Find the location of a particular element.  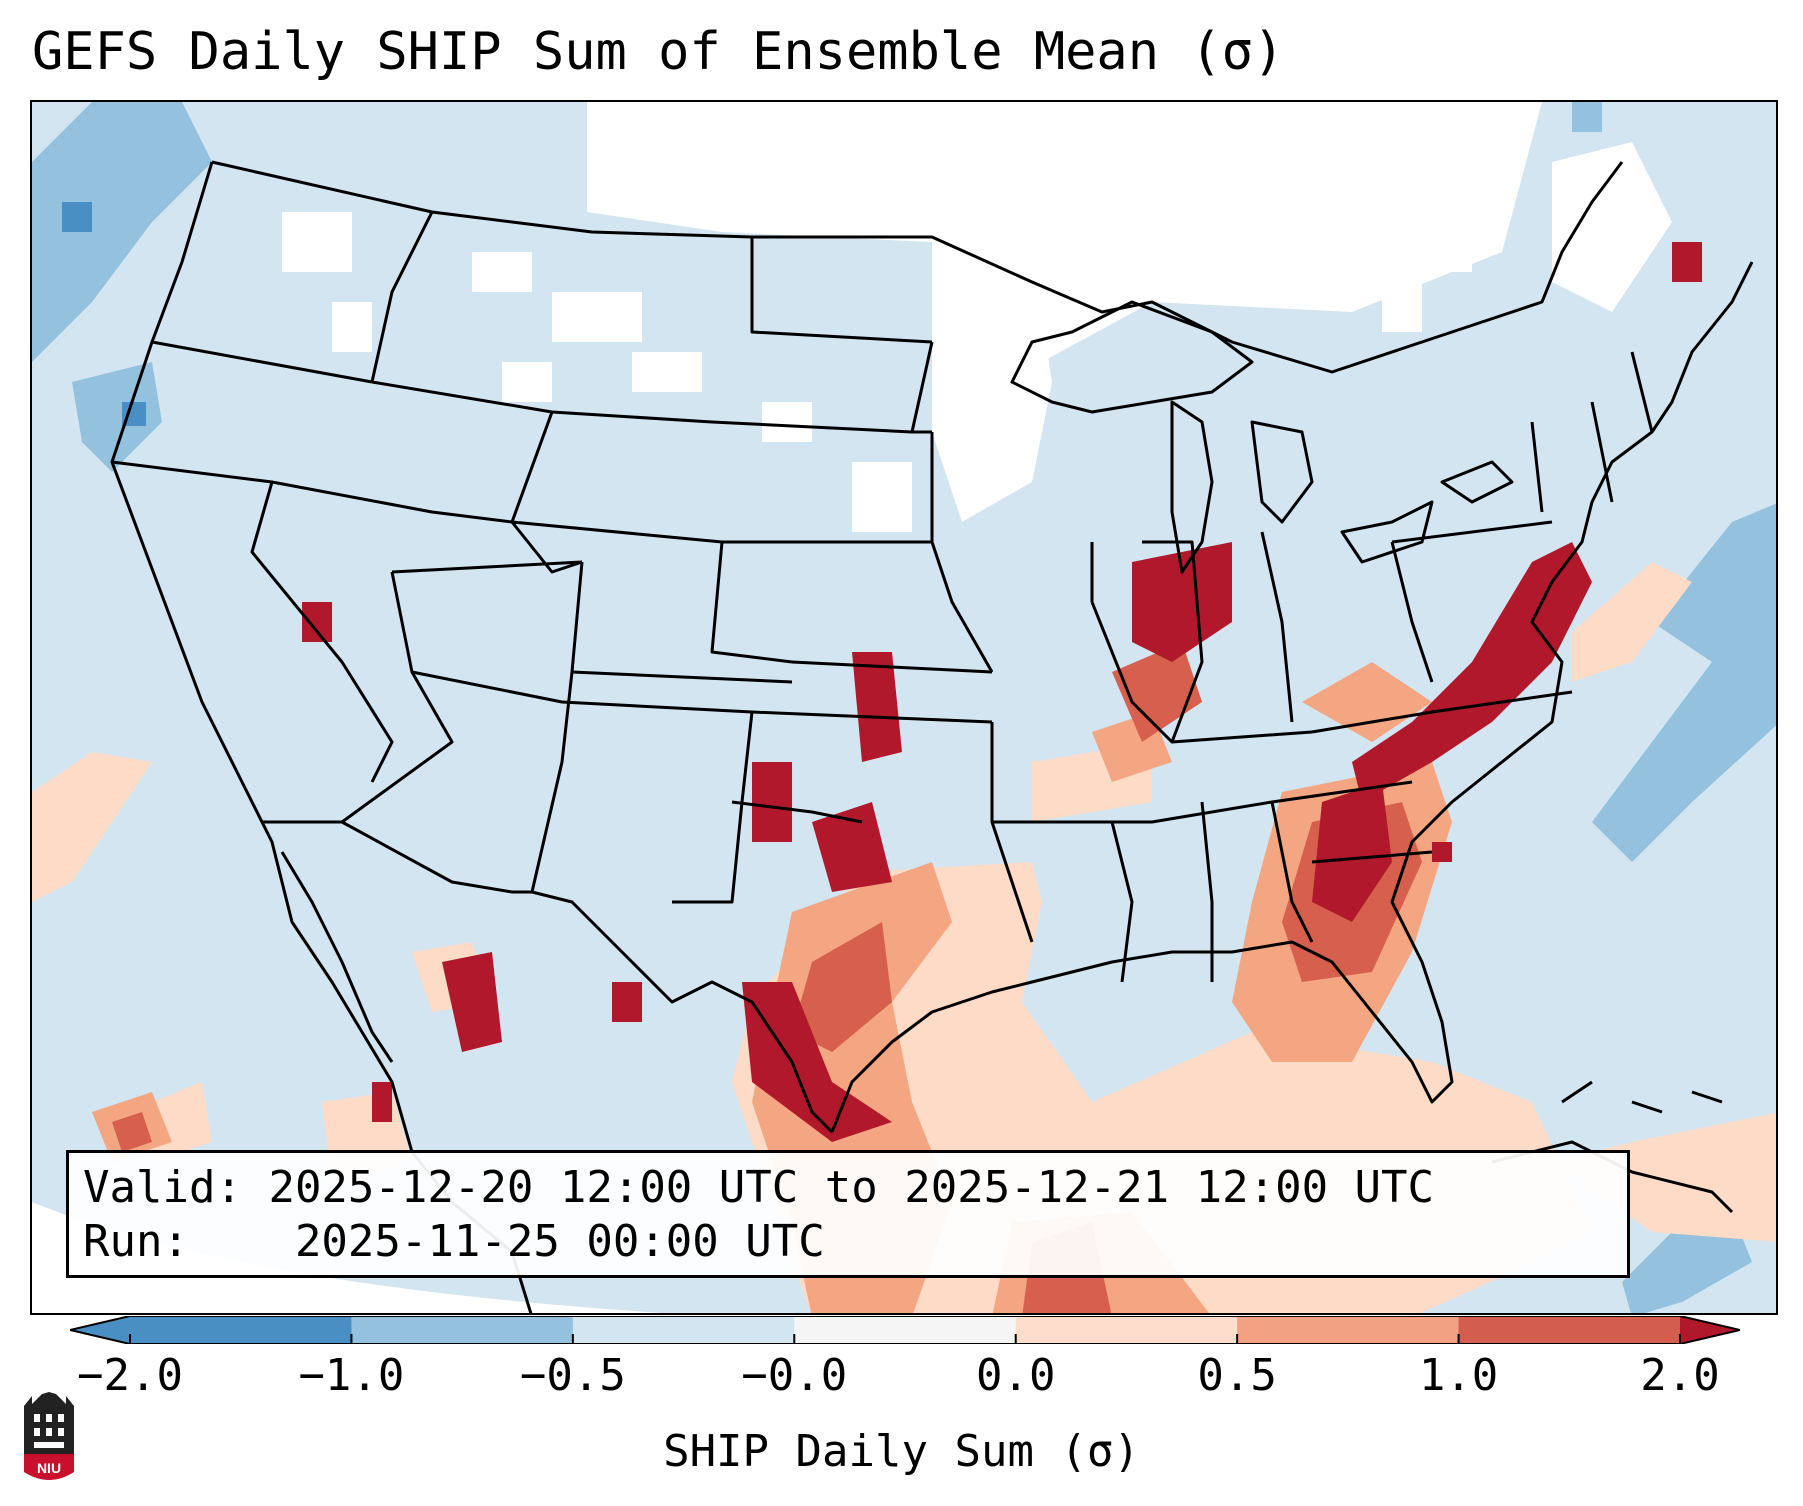

canada-border is located at coordinates (917, 267).